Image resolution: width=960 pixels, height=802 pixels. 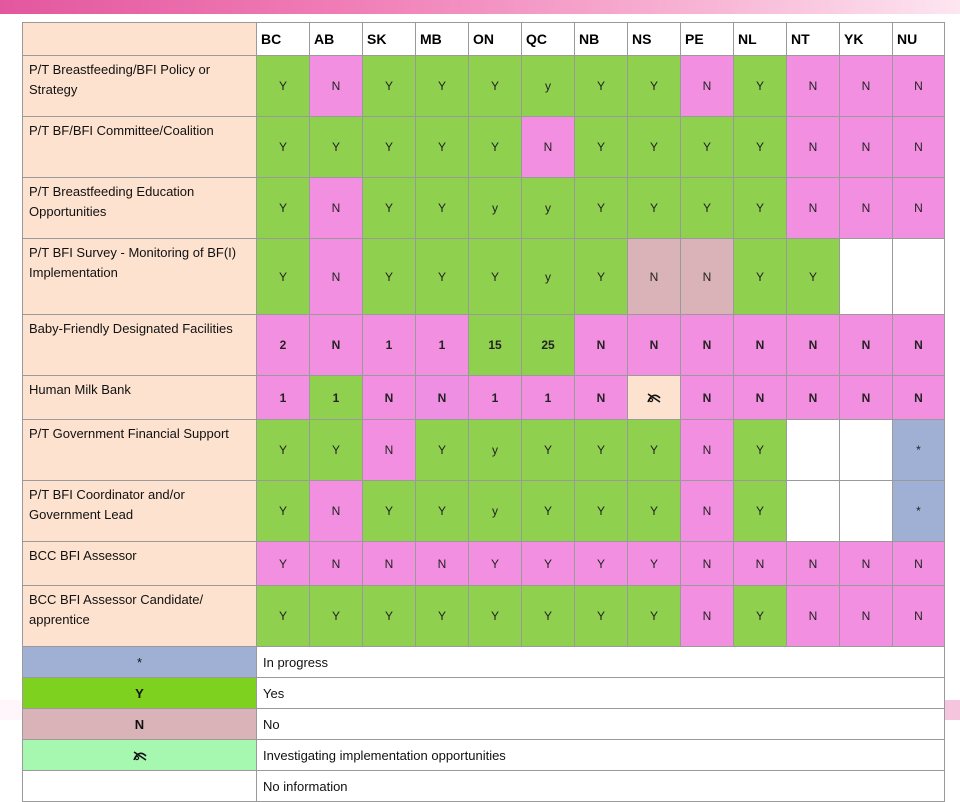 I want to click on legend-description: No, so click(x=600, y=724).